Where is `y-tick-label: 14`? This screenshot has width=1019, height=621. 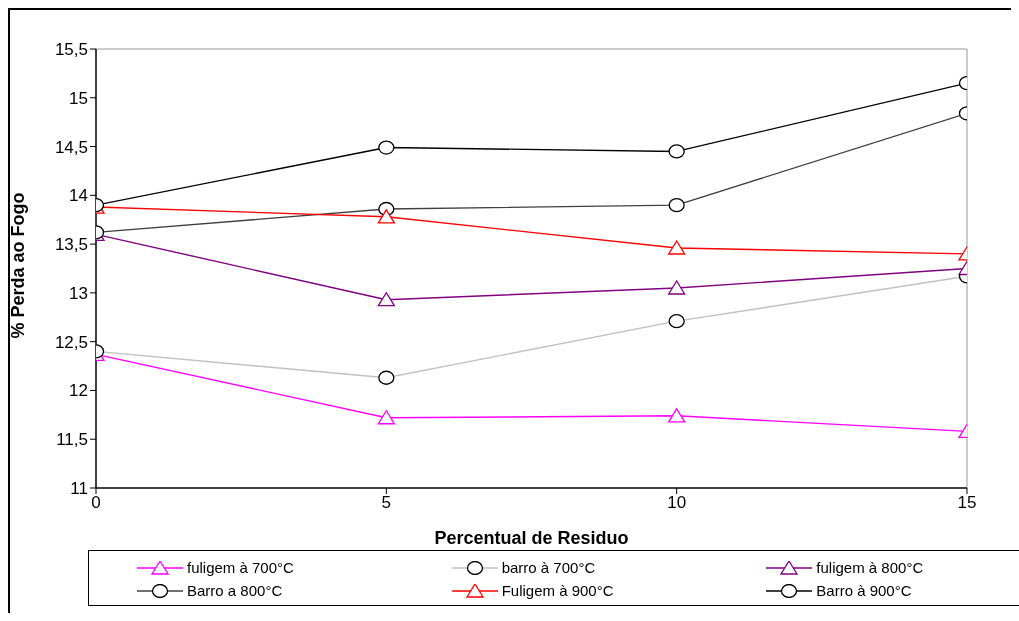
y-tick-label: 14 is located at coordinates (78, 196).